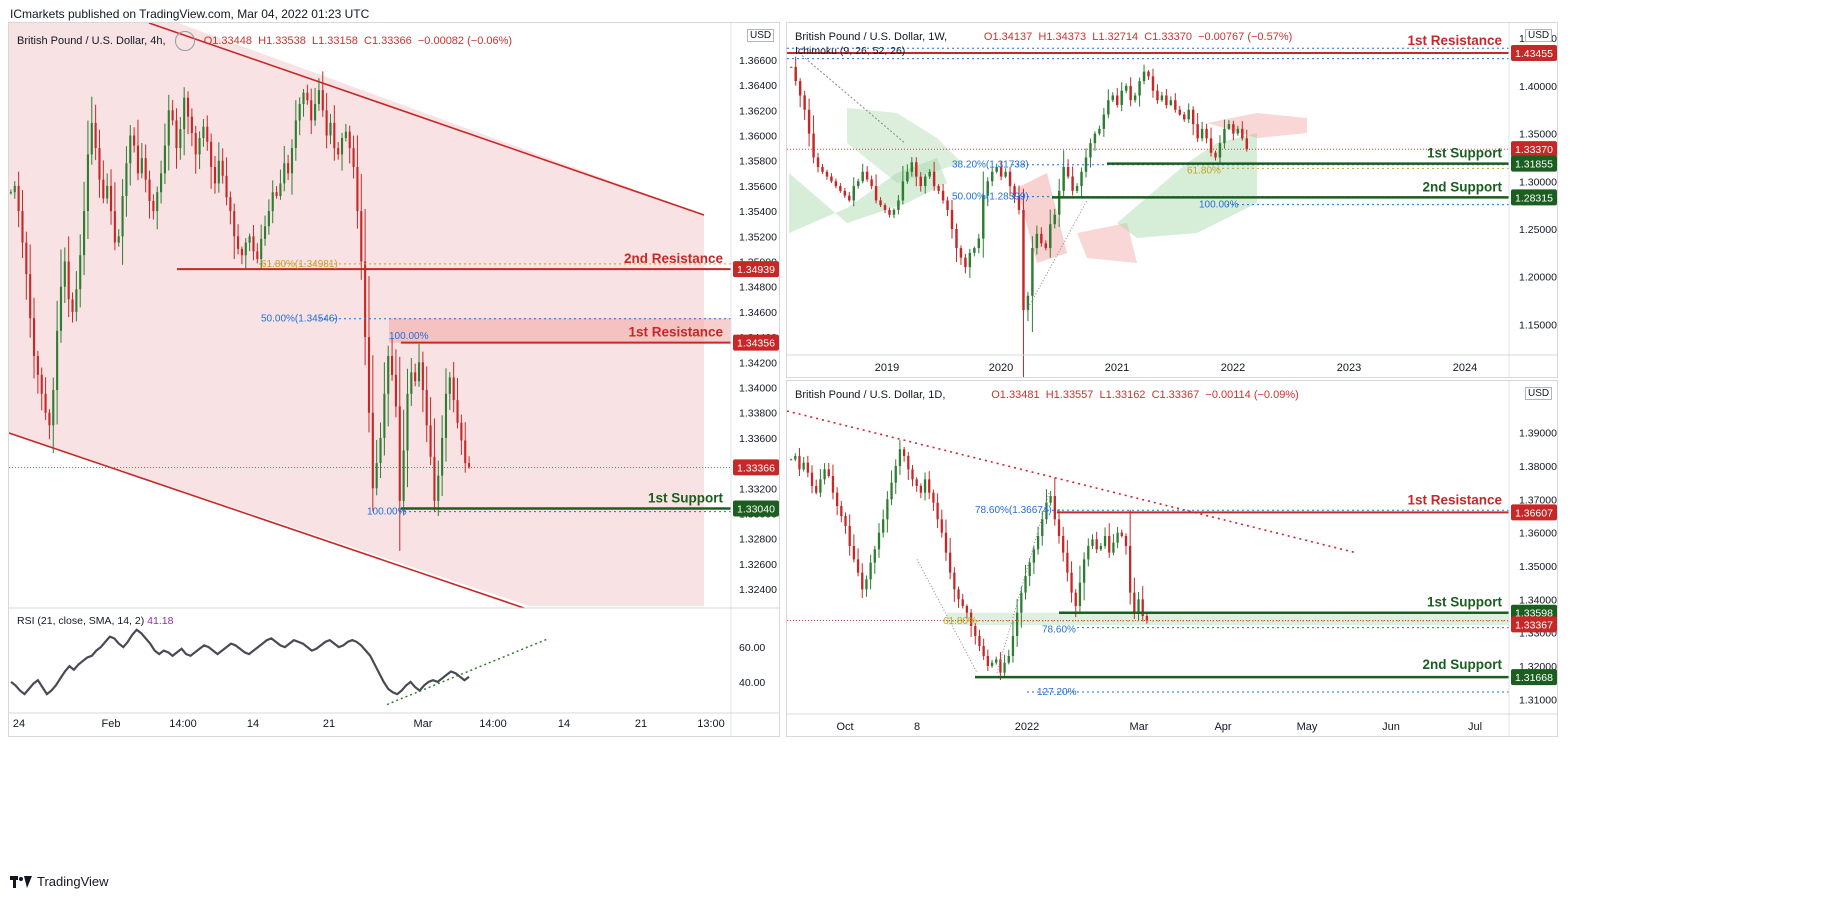 The image size is (1837, 899). What do you see at coordinates (761, 35) in the screenshot?
I see `currency-badge-4h: USD` at bounding box center [761, 35].